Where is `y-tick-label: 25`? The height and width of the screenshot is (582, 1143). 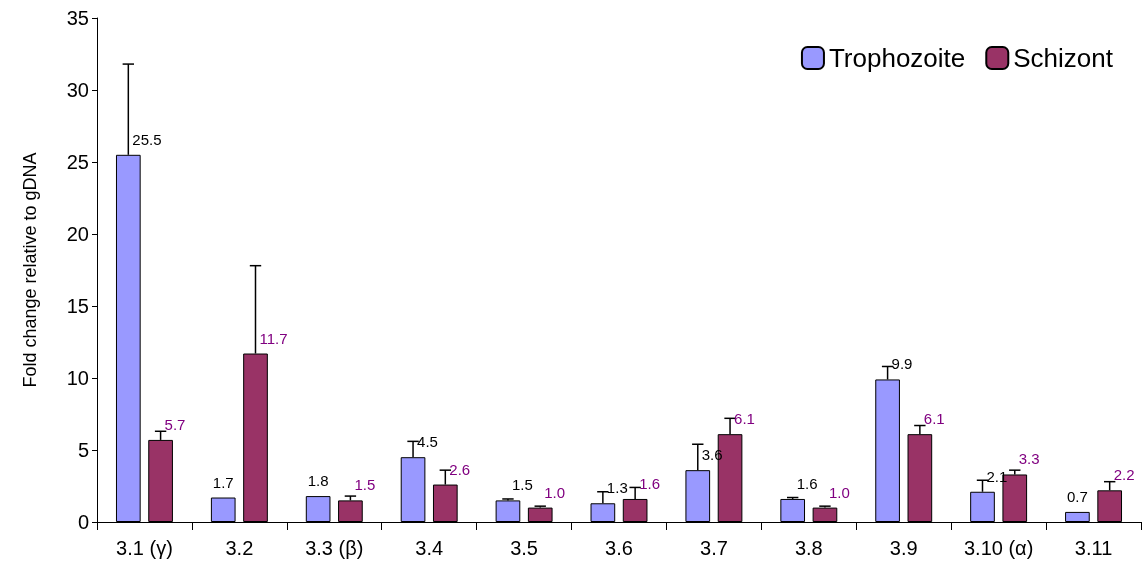
y-tick-label: 25 is located at coordinates (77, 162).